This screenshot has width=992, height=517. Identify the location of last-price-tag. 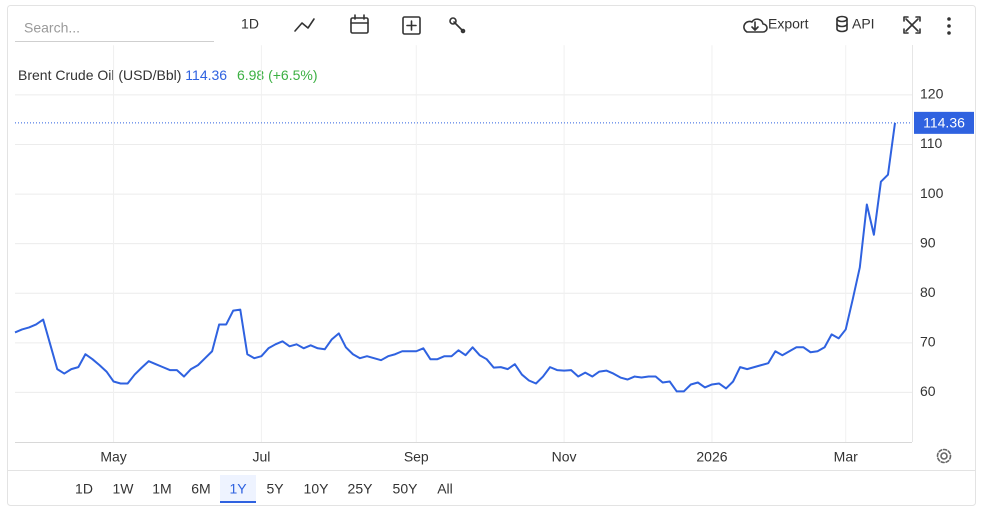
(944, 122).